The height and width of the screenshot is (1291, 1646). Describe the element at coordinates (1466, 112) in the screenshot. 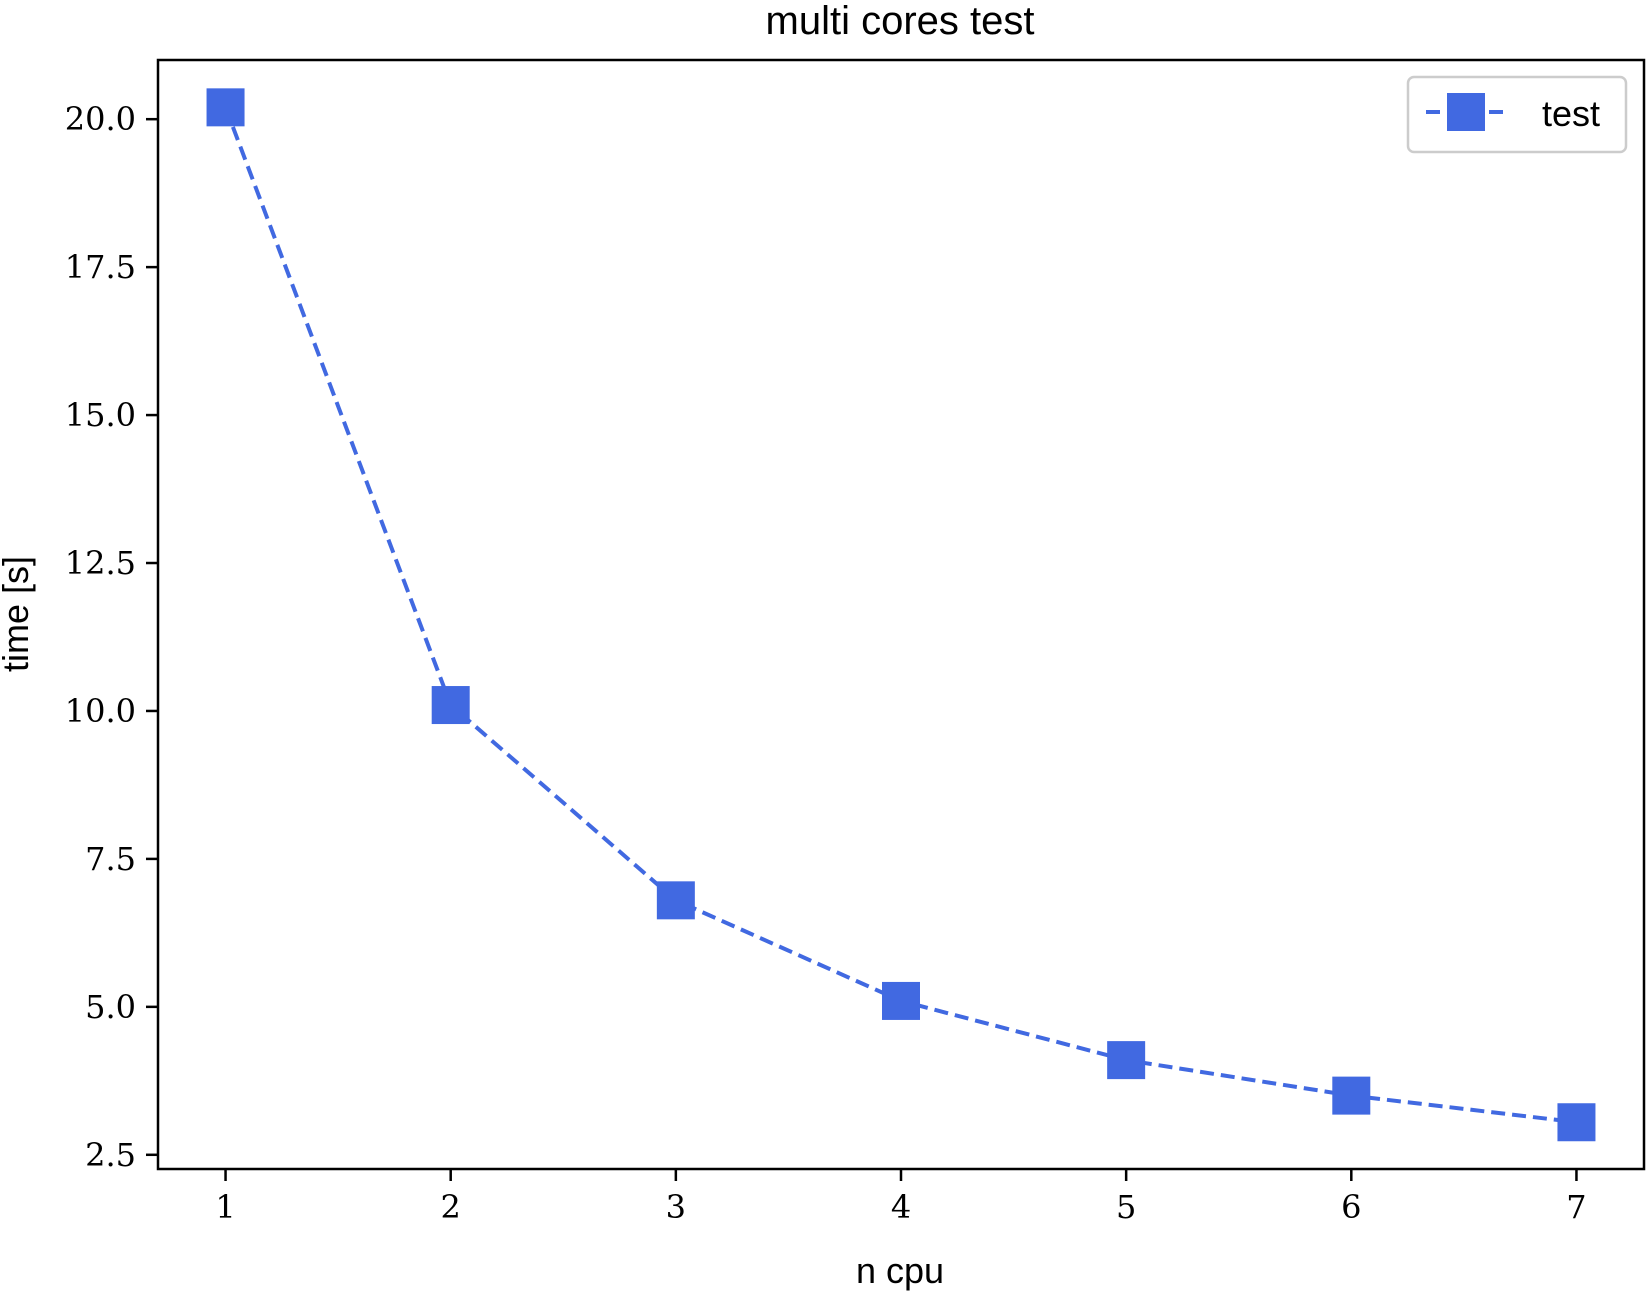

I see `legend-marker-swatch` at that location.